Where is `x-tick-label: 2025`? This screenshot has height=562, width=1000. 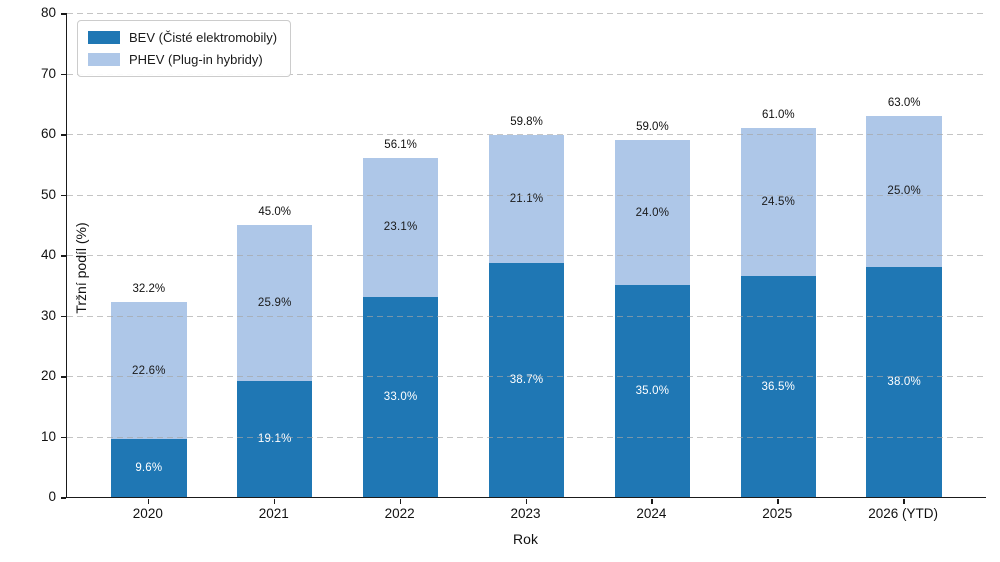 x-tick-label: 2025 is located at coordinates (777, 513).